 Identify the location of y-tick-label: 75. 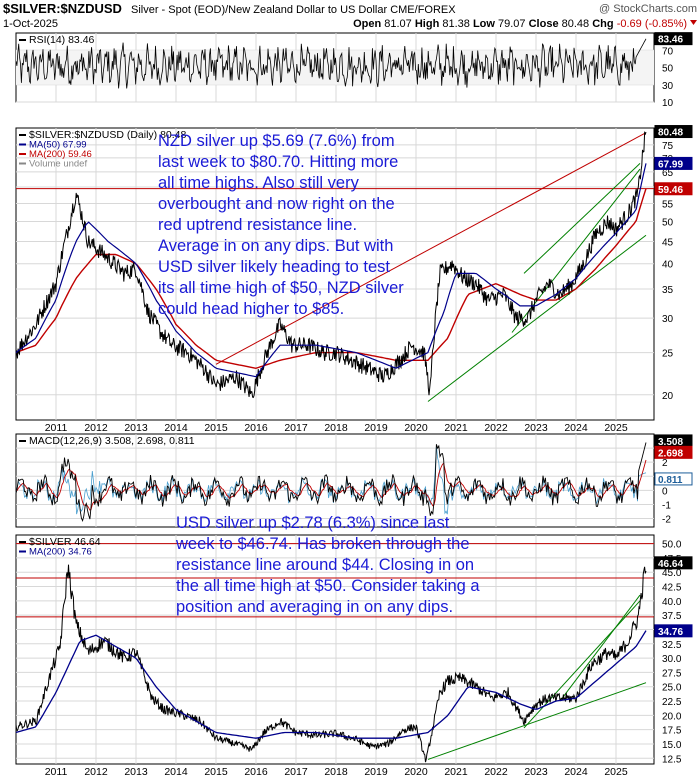
(668, 146).